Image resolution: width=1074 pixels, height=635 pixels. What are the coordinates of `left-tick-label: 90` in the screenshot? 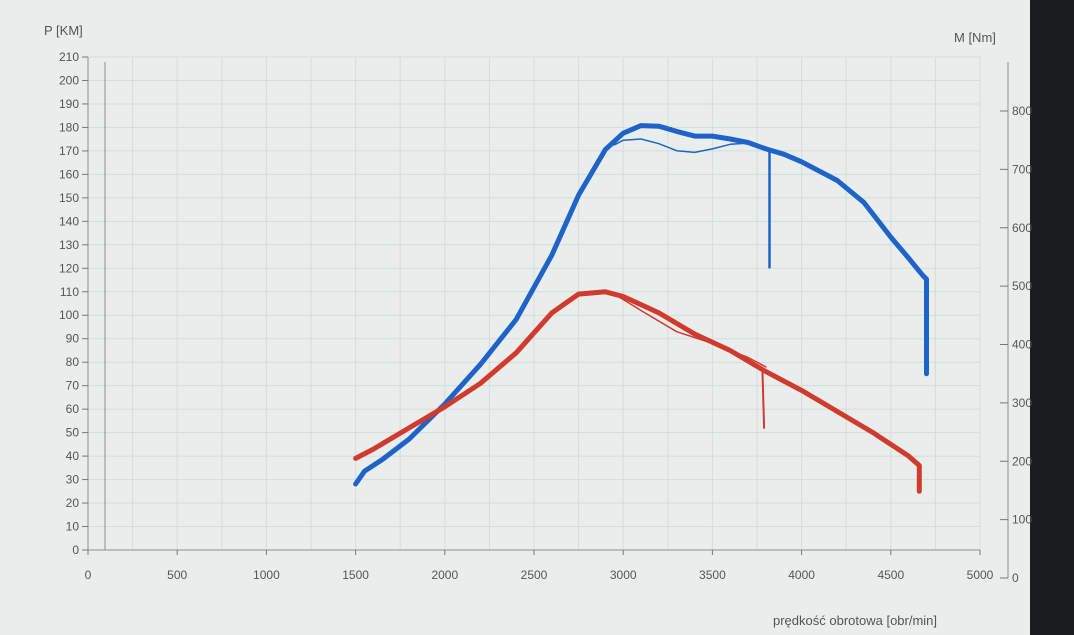 It's located at (73, 339).